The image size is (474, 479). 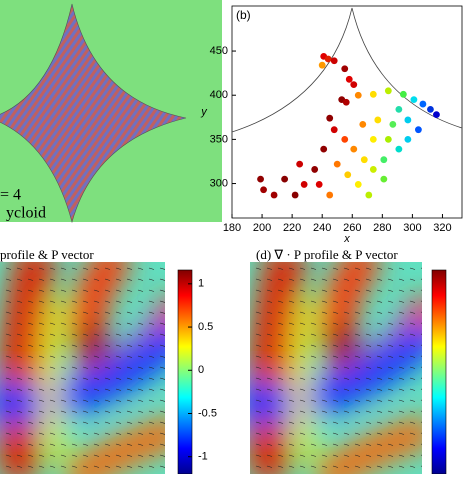 What do you see at coordinates (322, 228) in the screenshot?
I see `x-tick-label: 240` at bounding box center [322, 228].